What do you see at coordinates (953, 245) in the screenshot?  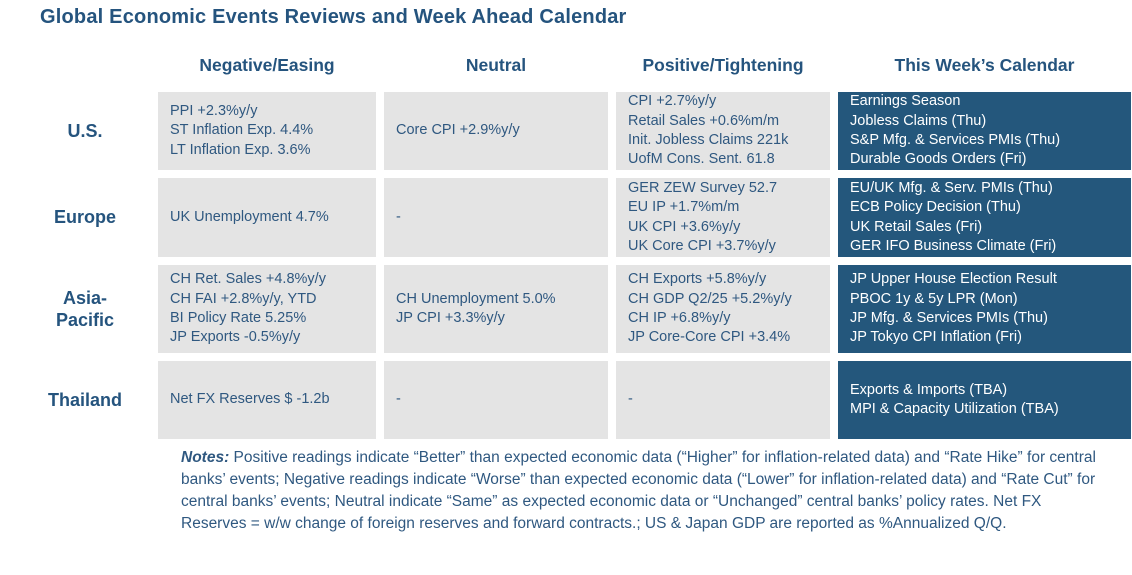 I see `cell-line: GER IFO Business Climate (Fri)` at bounding box center [953, 245].